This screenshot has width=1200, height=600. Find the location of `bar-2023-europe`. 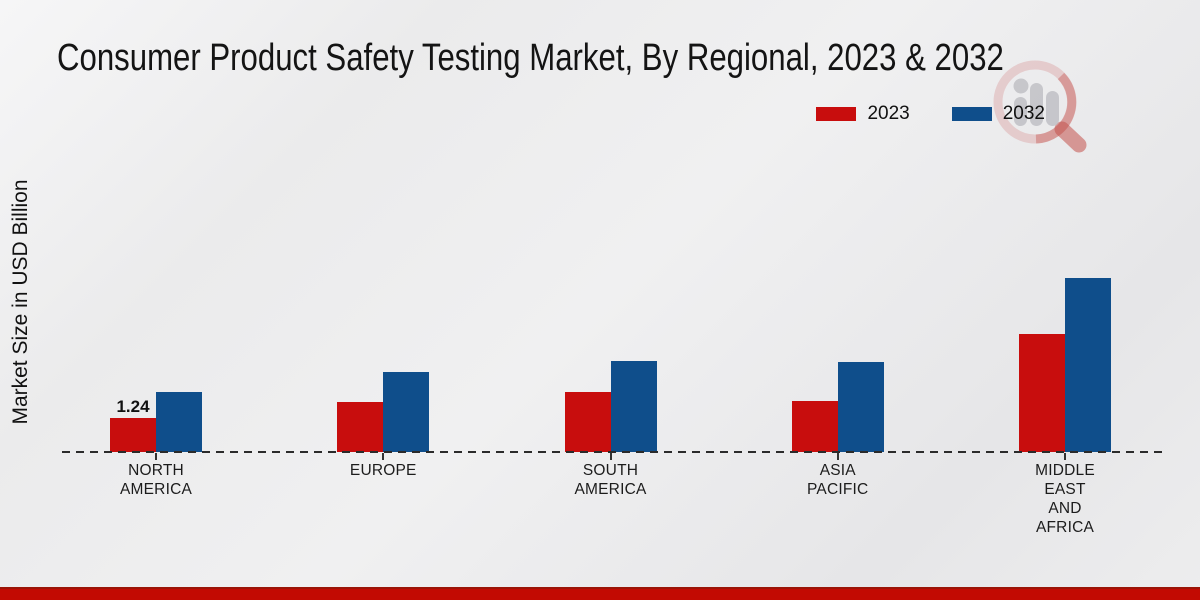

bar-2023-europe is located at coordinates (360, 427).